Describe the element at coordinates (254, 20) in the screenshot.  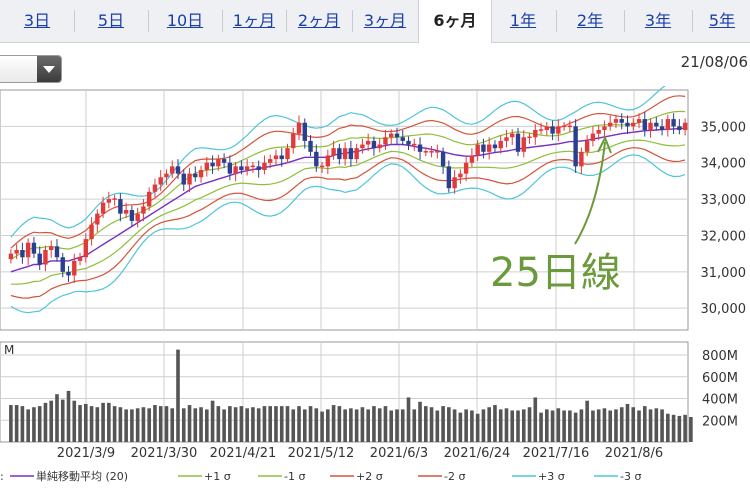
I see `tab-3: 1ヶ月` at that location.